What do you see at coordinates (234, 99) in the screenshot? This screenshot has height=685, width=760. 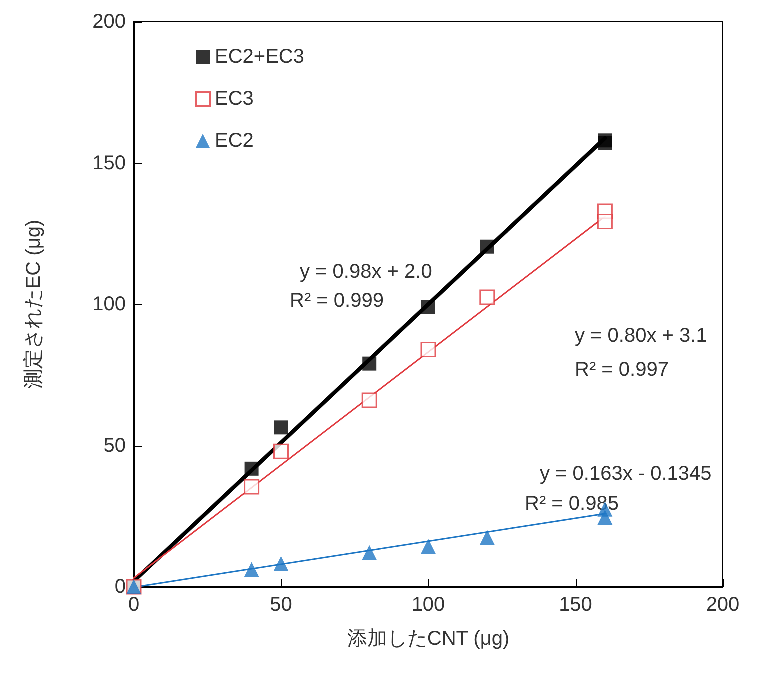 I see `legend-label: EC3` at bounding box center [234, 99].